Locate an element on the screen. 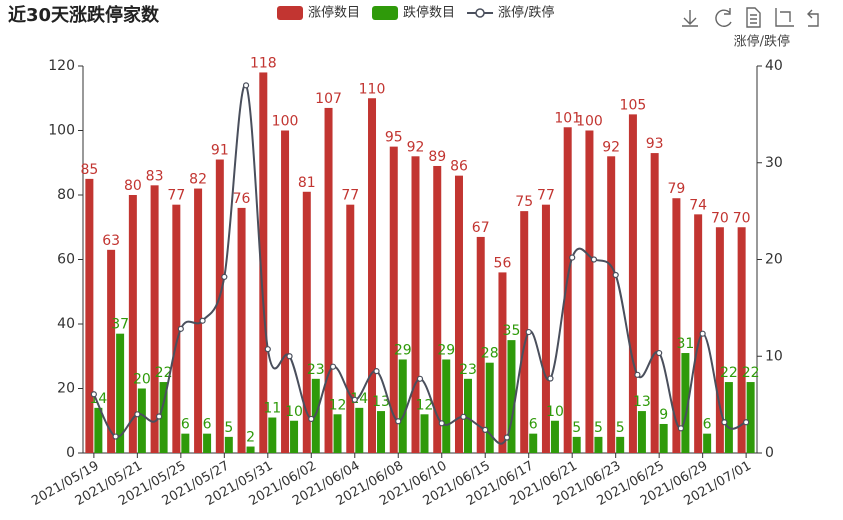 The image size is (843, 520). legend-label: 涨停/跌停 is located at coordinates (526, 13).